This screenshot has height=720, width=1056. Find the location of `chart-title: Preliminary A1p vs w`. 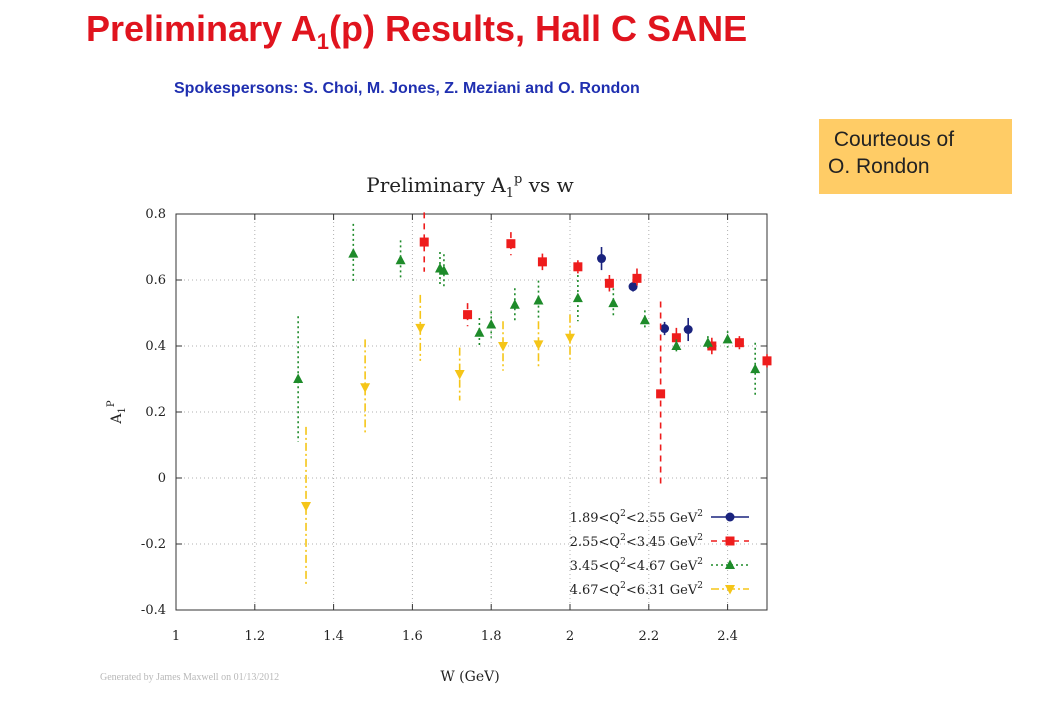

chart-title: Preliminary A1p vs w is located at coordinates (470, 186).